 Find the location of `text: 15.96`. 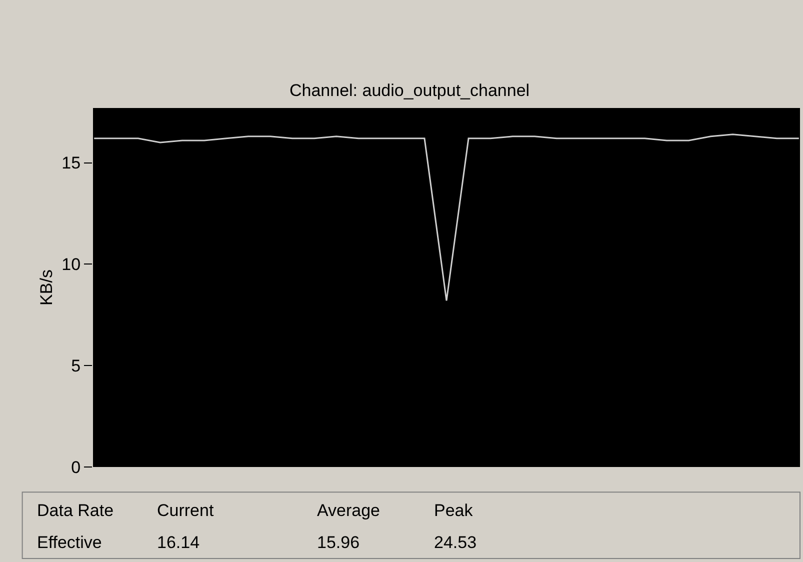

text: 15.96 is located at coordinates (338, 542).